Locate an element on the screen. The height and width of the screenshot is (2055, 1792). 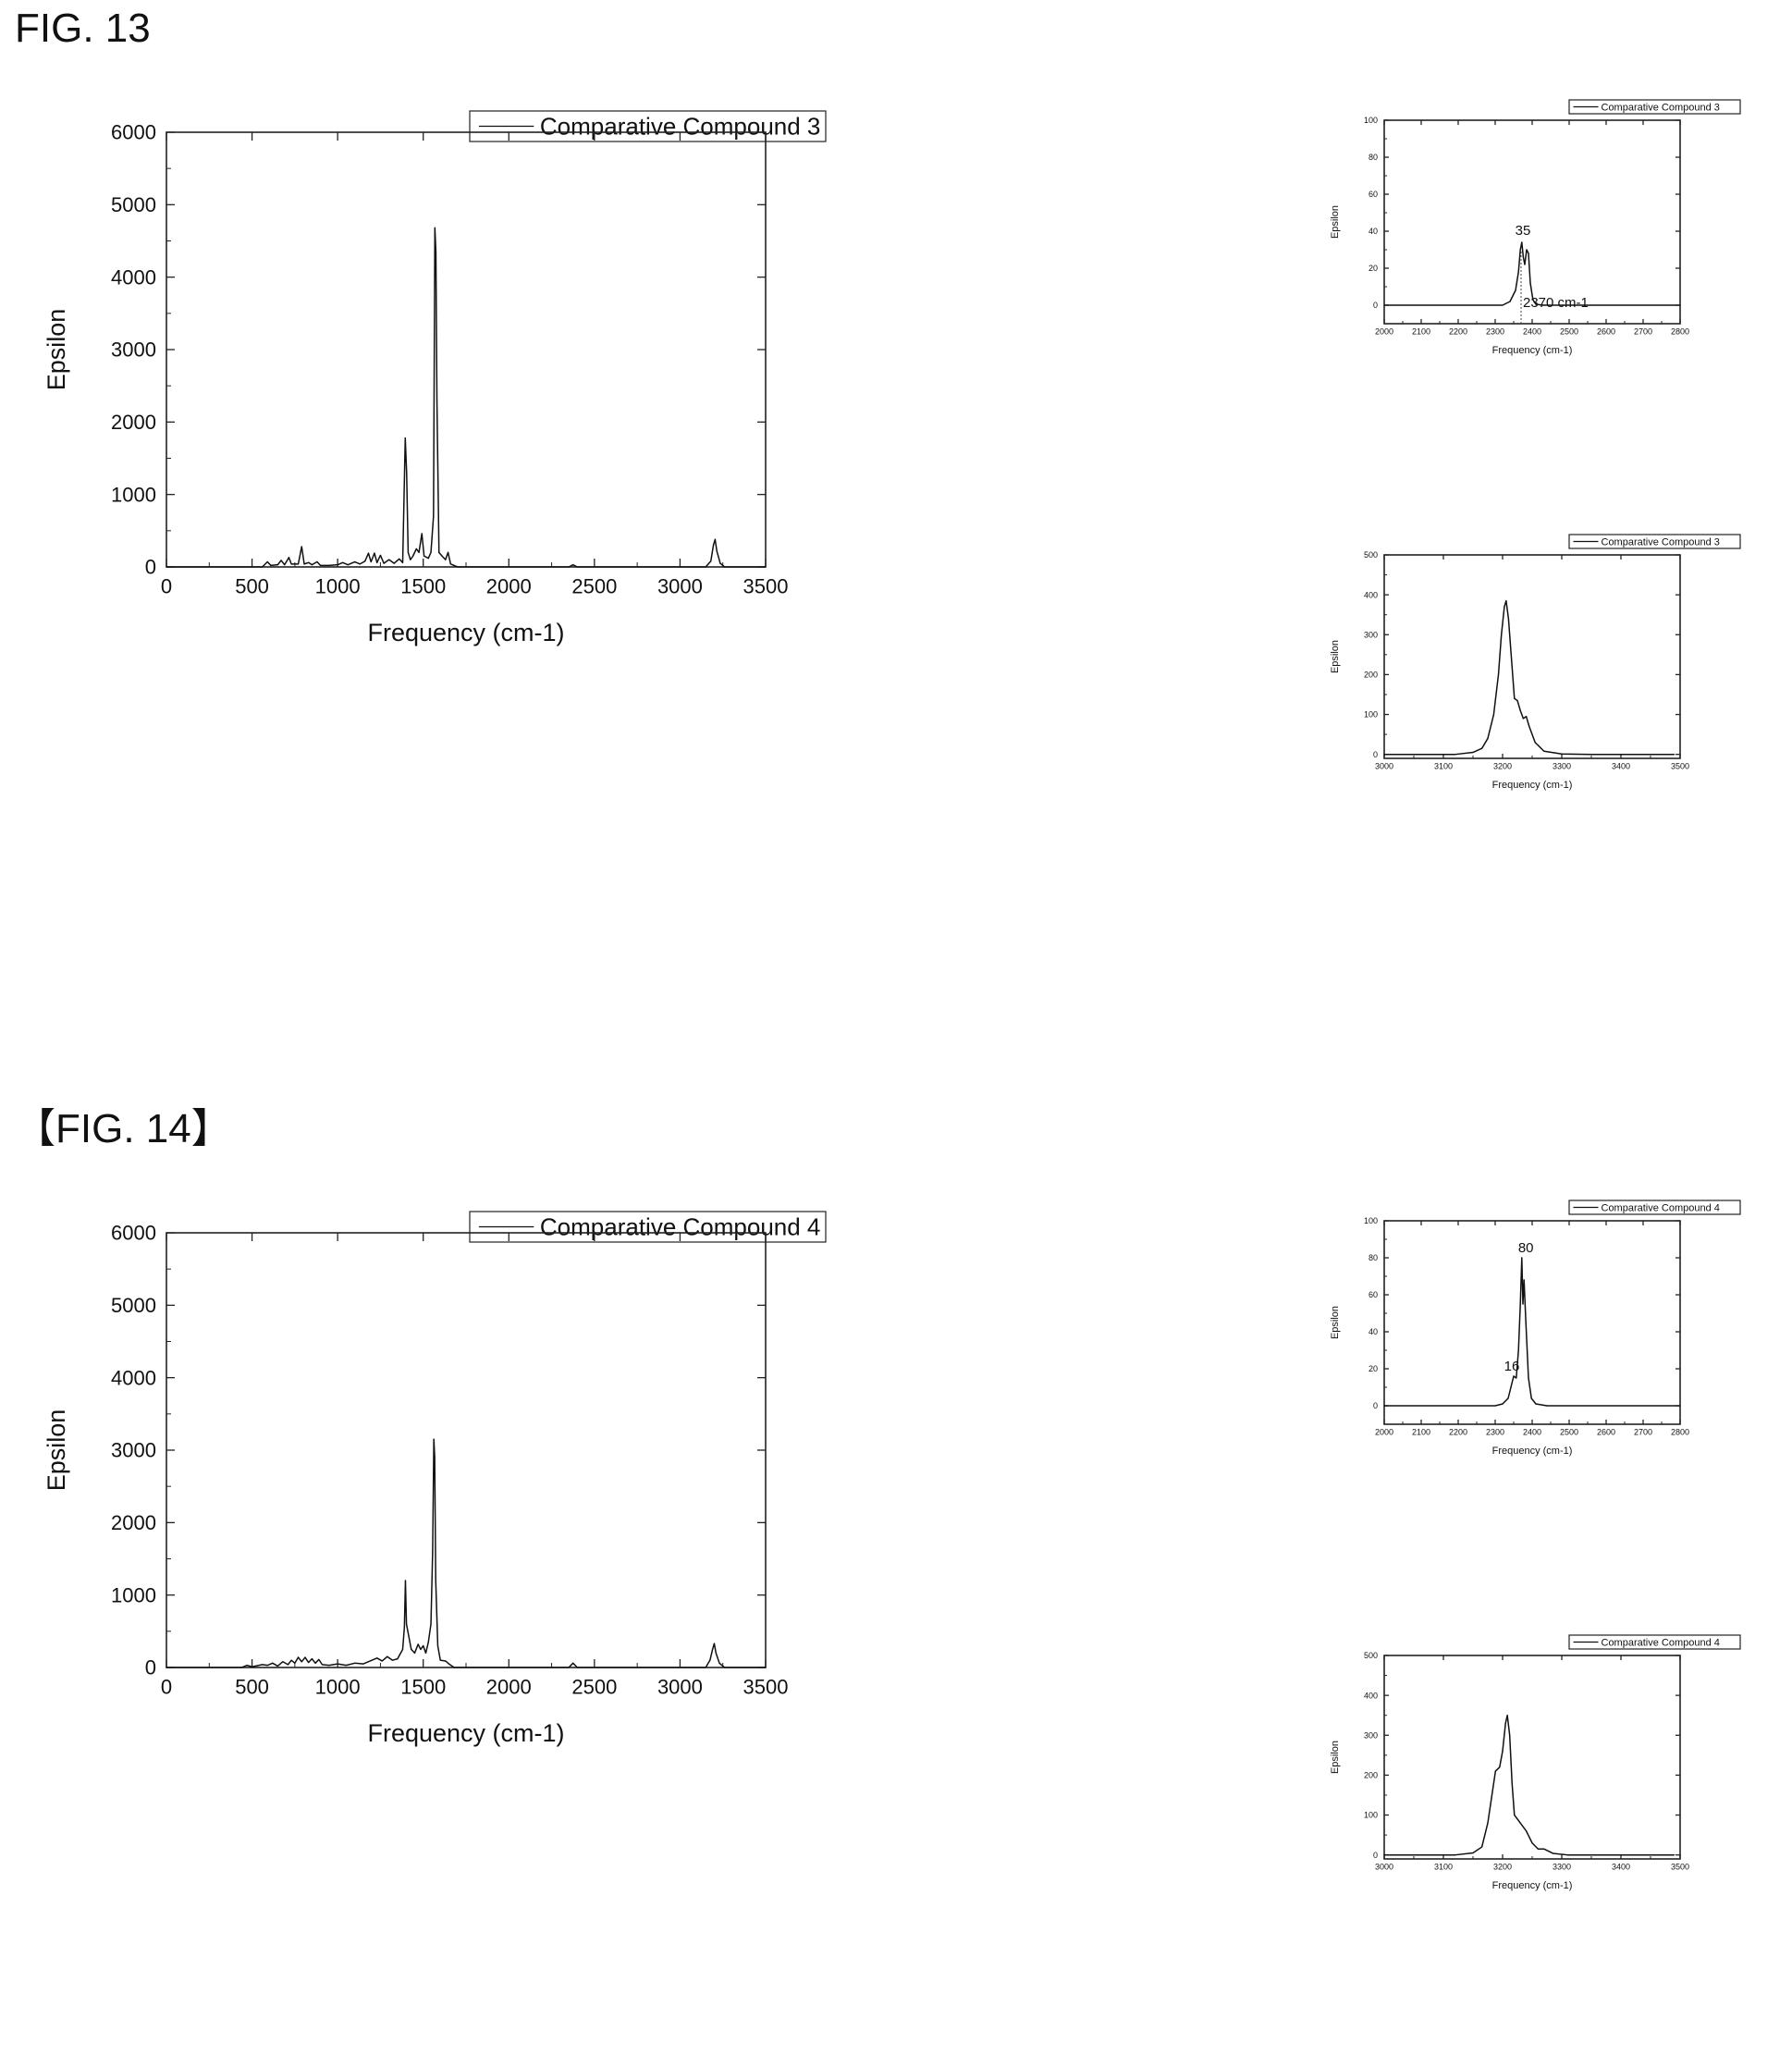
x-tick-label: 1000 is located at coordinates (338, 586).